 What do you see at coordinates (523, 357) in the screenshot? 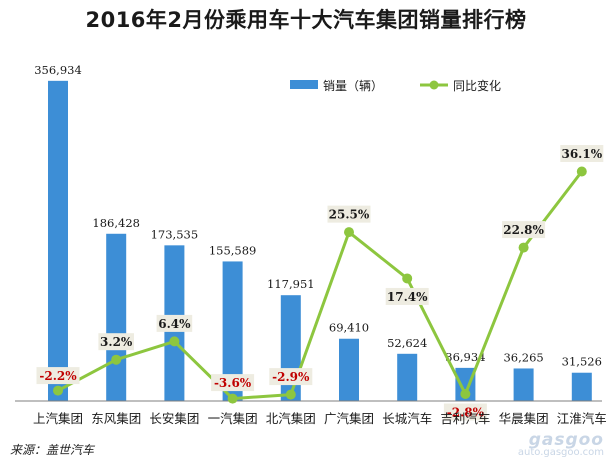
I see `bar-value-label: 36,265` at bounding box center [523, 357].